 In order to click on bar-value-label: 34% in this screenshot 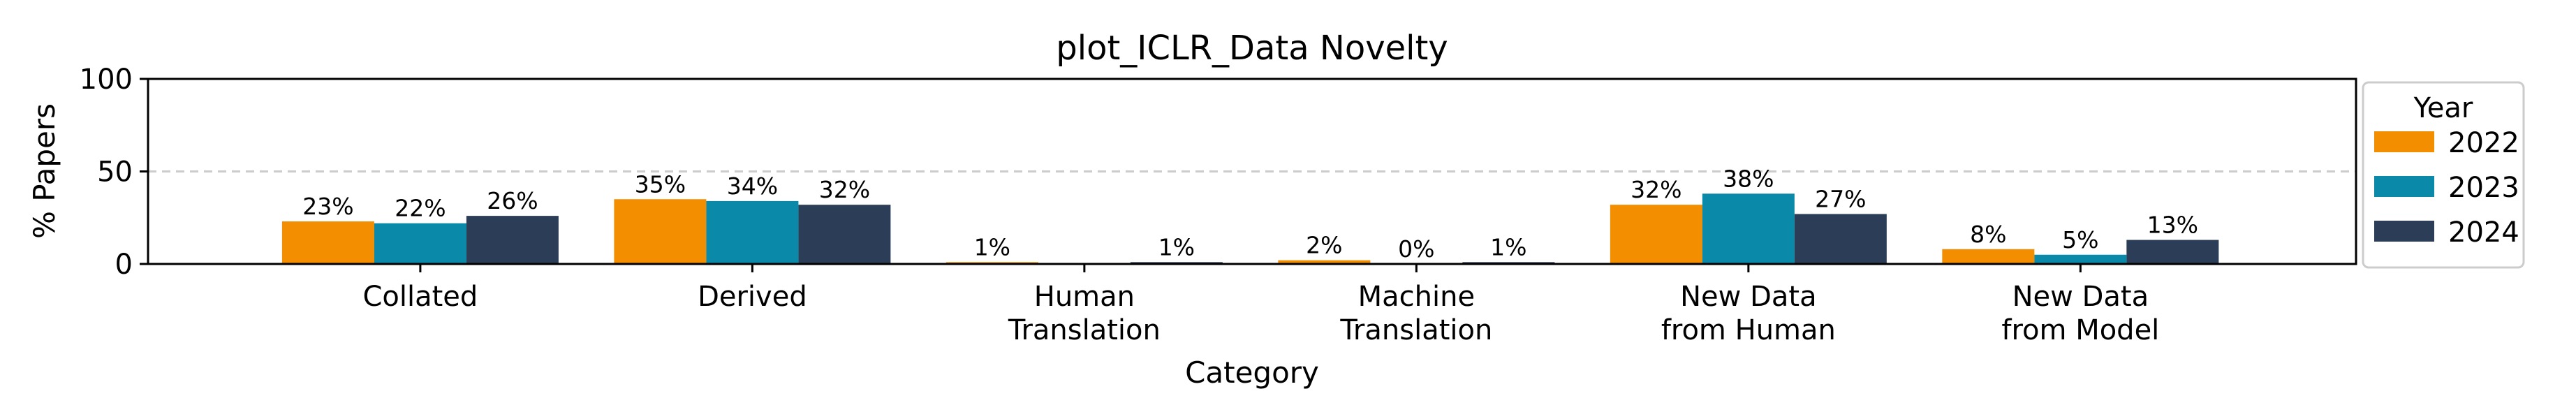, I will do `click(752, 186)`.